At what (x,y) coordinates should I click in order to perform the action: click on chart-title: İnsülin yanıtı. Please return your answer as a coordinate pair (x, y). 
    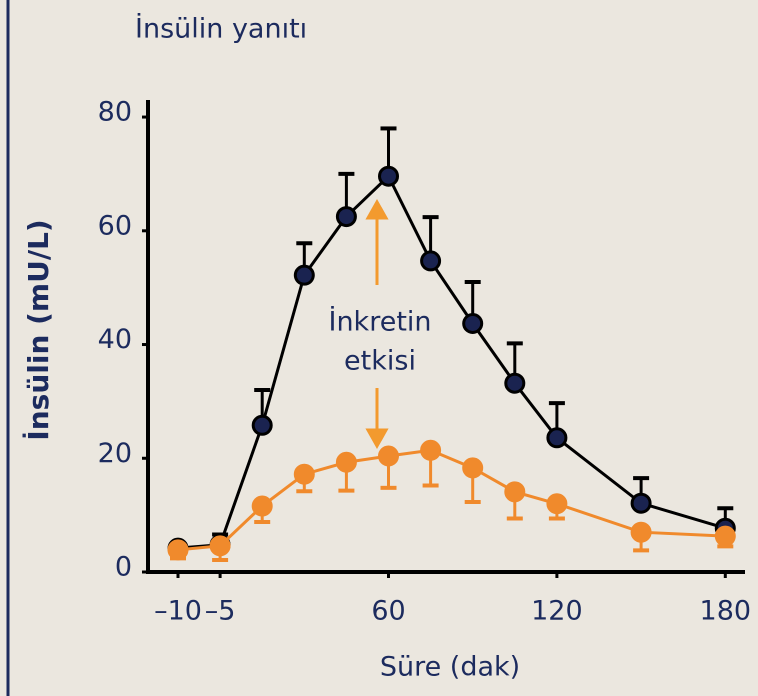
    Looking at the image, I should click on (221, 29).